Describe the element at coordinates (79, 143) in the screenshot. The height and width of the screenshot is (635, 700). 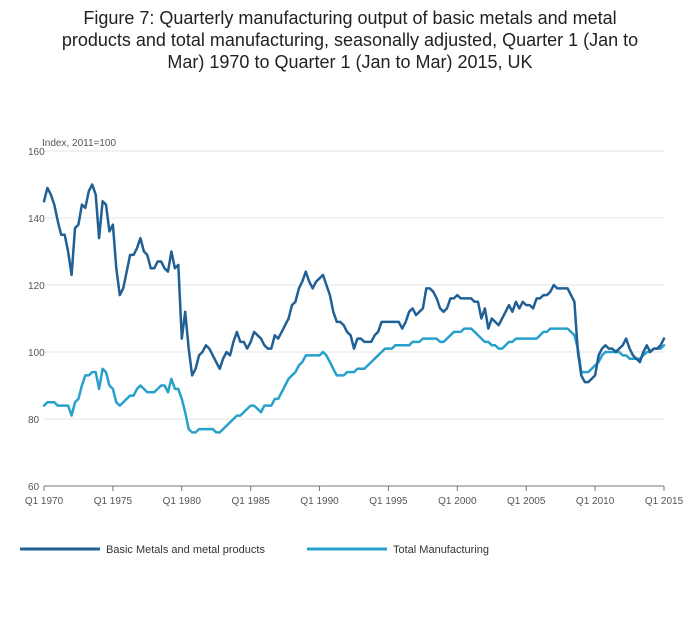
I see `y-axis-label: Index, 2011=100` at that location.